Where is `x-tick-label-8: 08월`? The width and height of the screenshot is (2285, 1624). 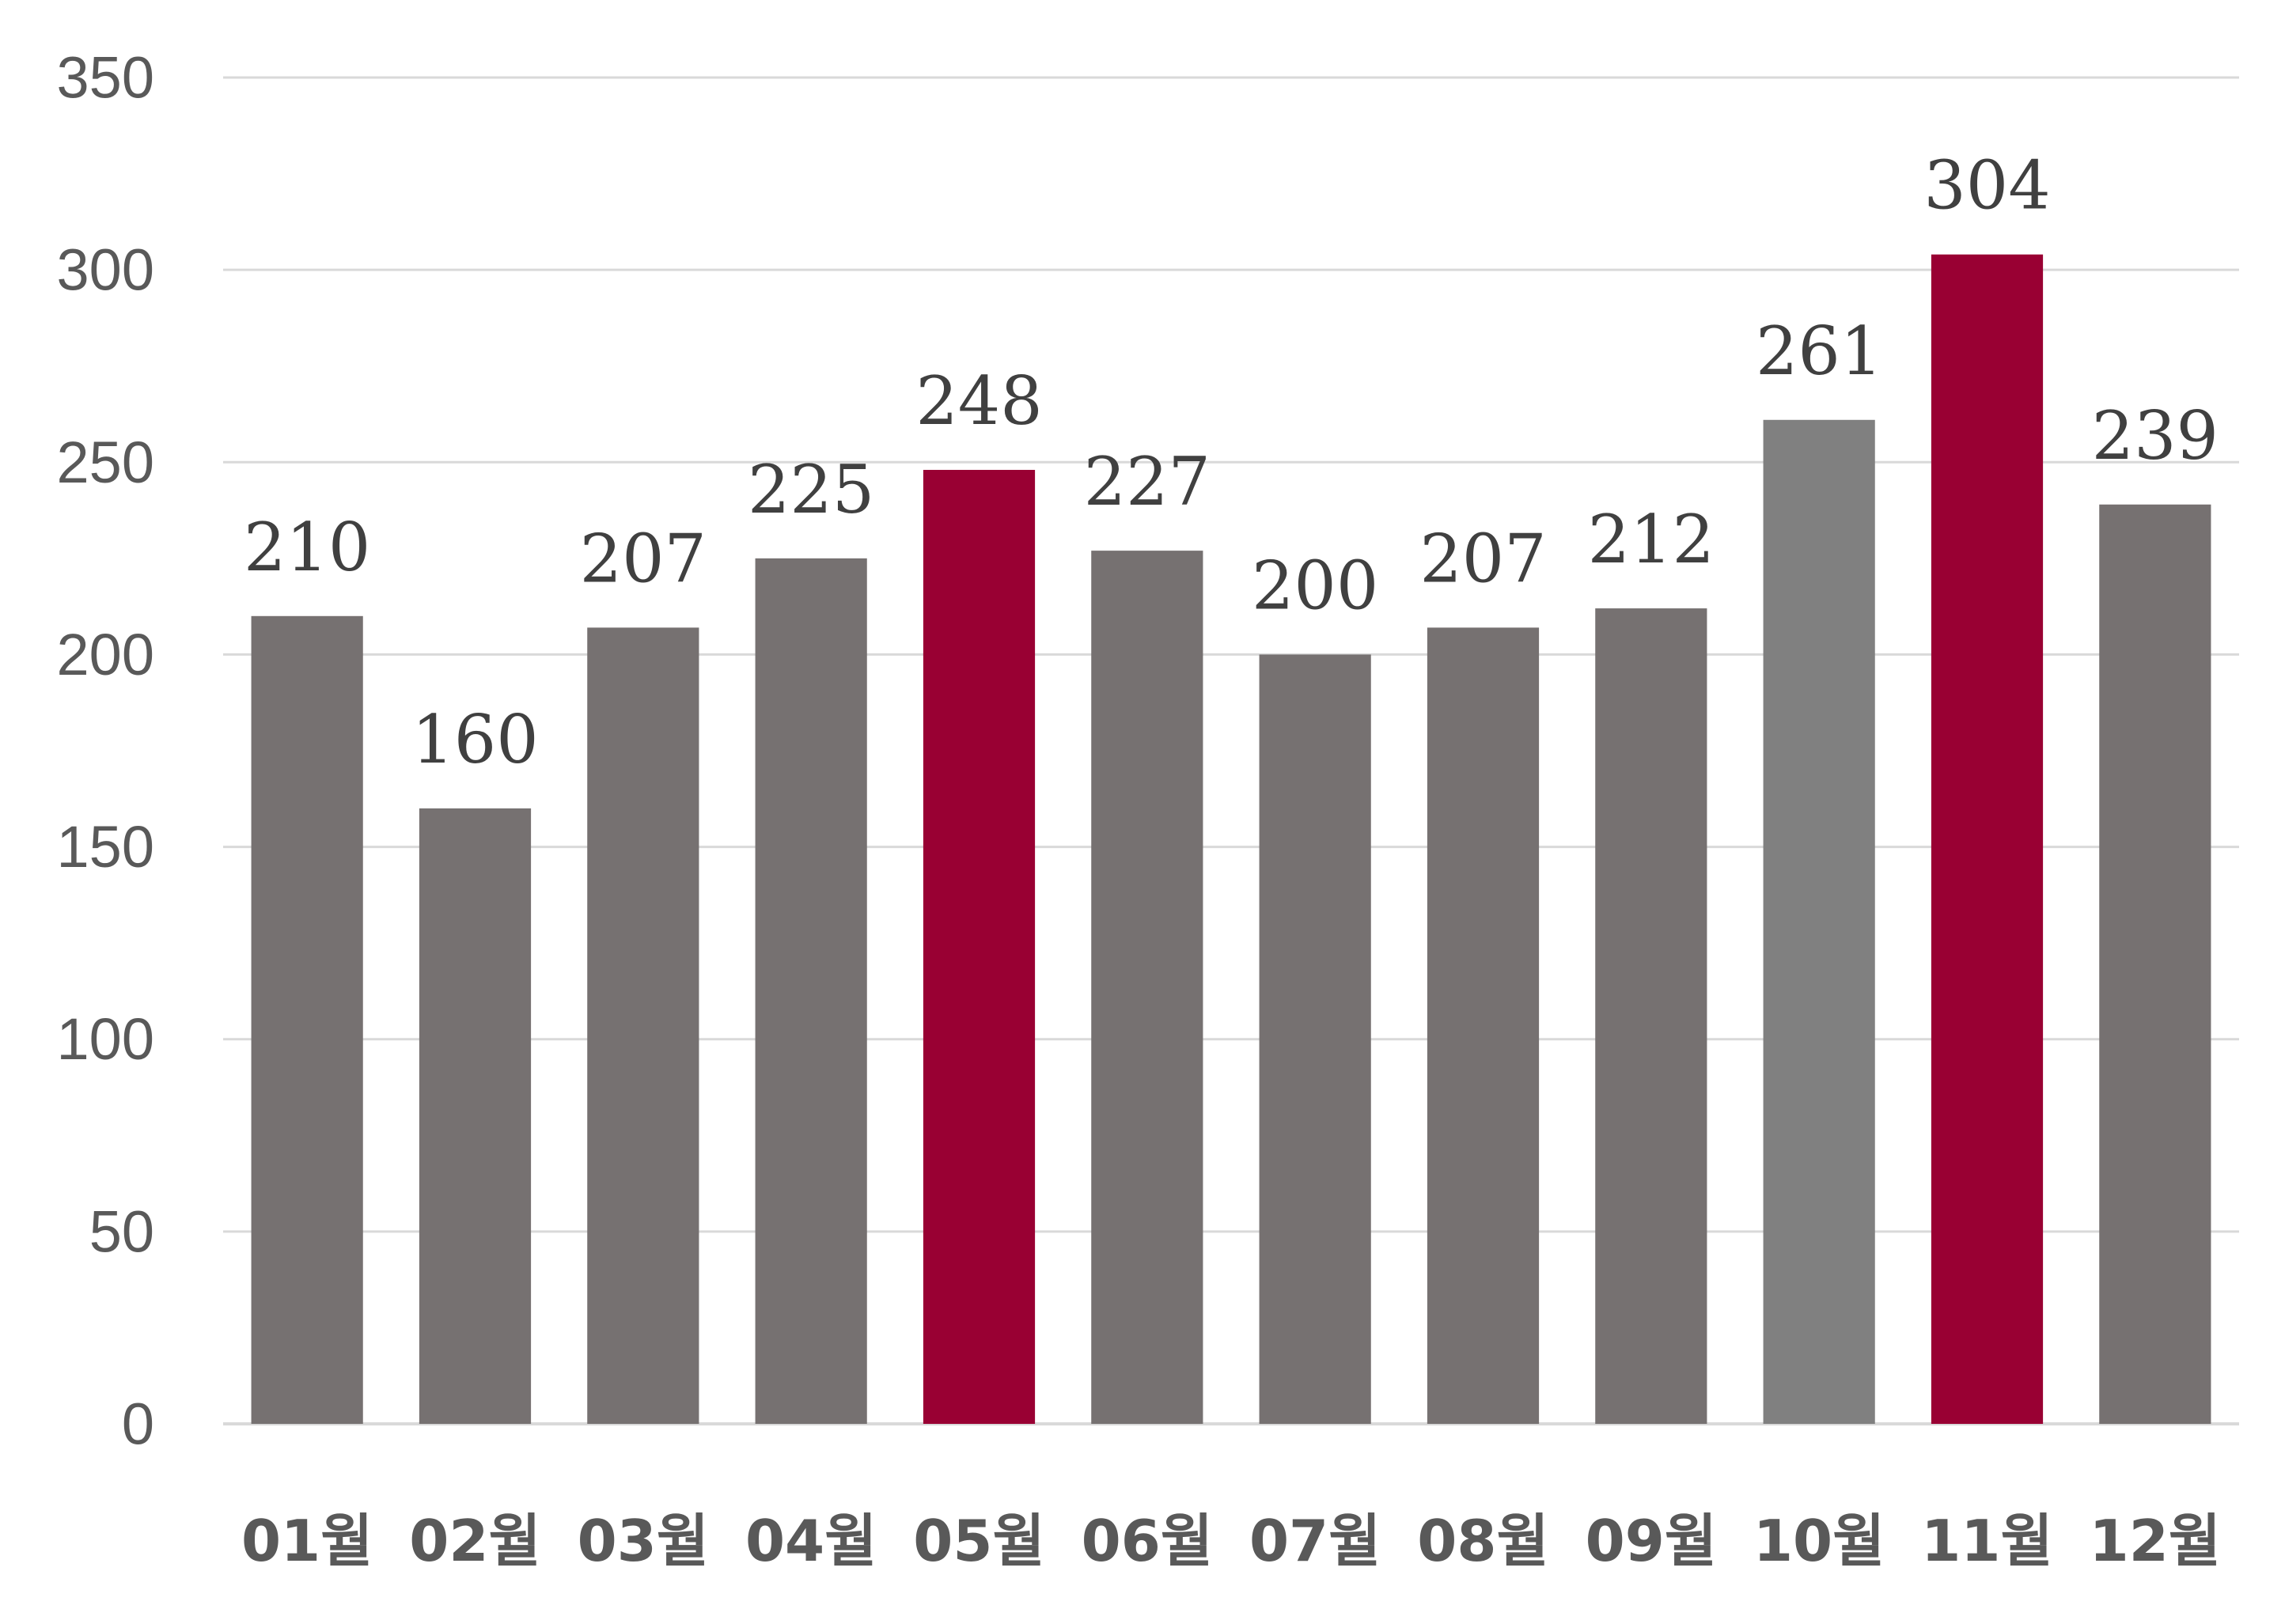
x-tick-label-8: 08월 is located at coordinates (1482, 1541).